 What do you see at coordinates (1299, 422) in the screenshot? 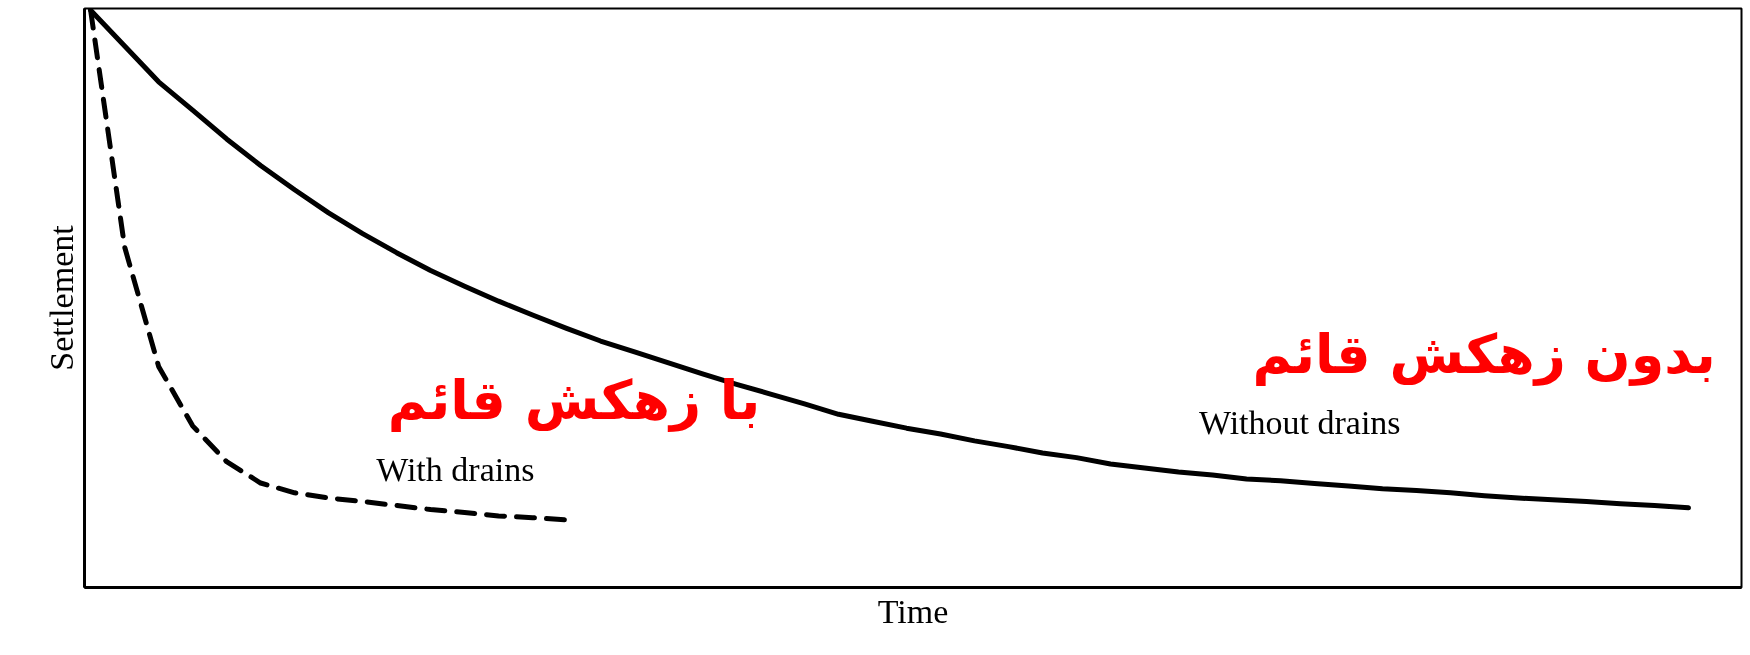
I see `series-label: Without drains` at bounding box center [1299, 422].